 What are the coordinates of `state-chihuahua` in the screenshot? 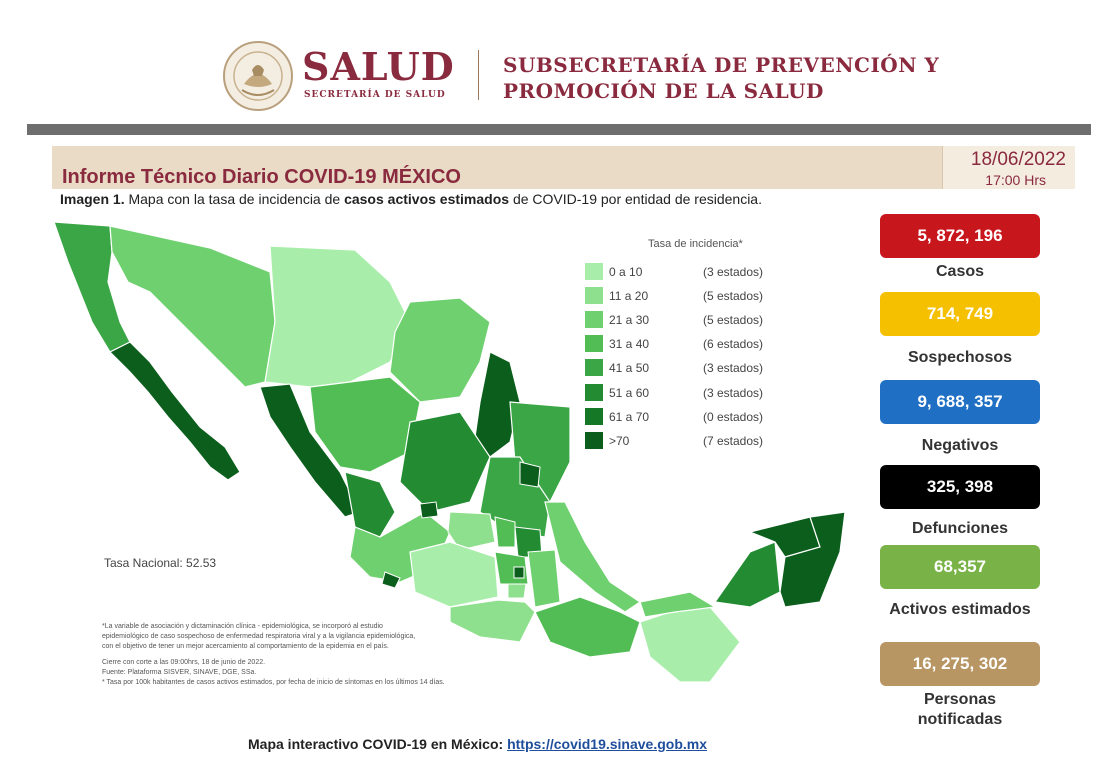 It's located at (337, 316).